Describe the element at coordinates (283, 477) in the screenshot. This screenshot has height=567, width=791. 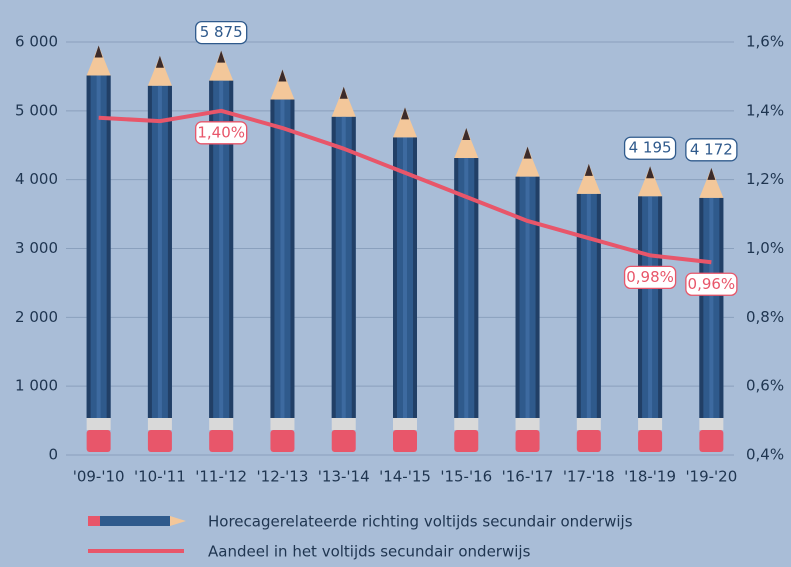
I see `x-tick-label: '12-'13` at that location.